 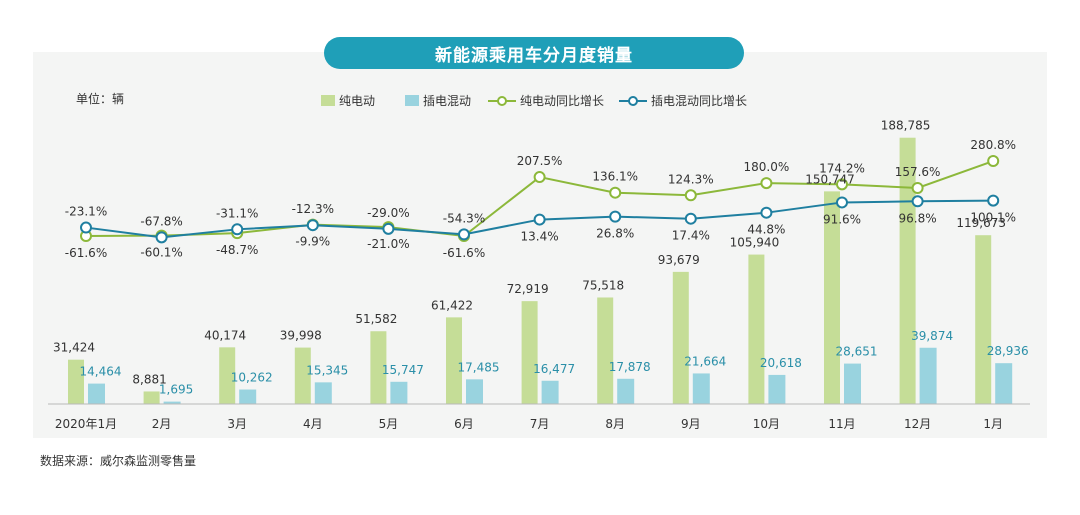 I want to click on data-source: 数据来源：威尔森监测零售量, so click(x=118, y=461).